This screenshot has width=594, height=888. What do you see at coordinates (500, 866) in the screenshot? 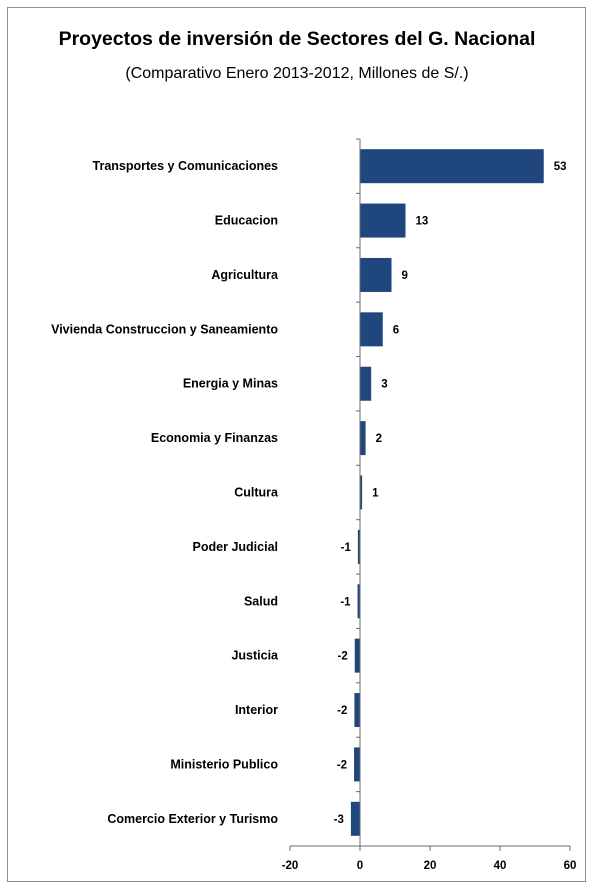
I see `x-tick-label-3: 40` at bounding box center [500, 866].